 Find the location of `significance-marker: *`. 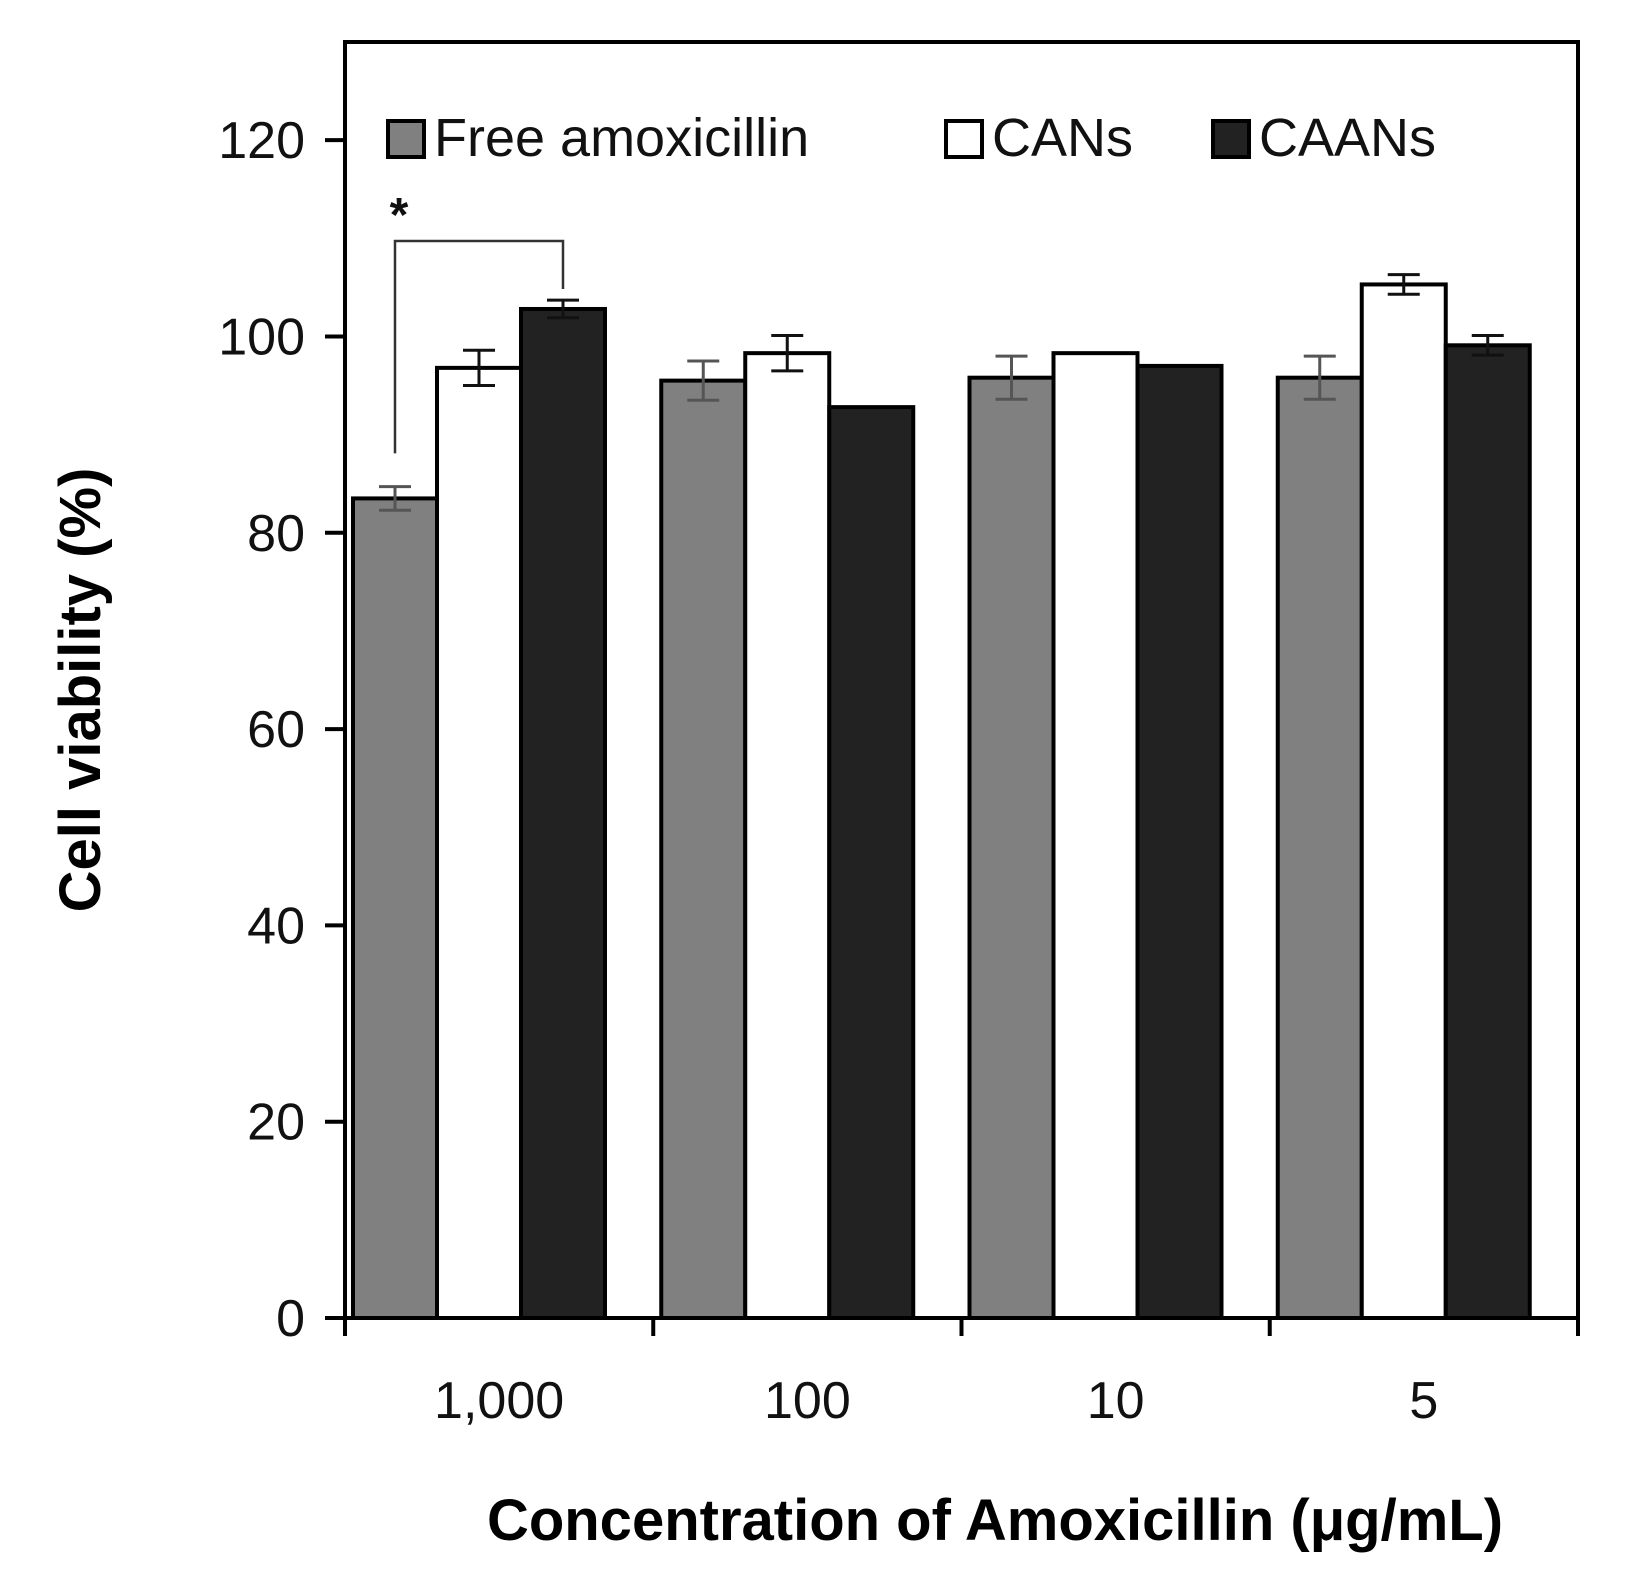

significance-marker: * is located at coordinates (399, 215).